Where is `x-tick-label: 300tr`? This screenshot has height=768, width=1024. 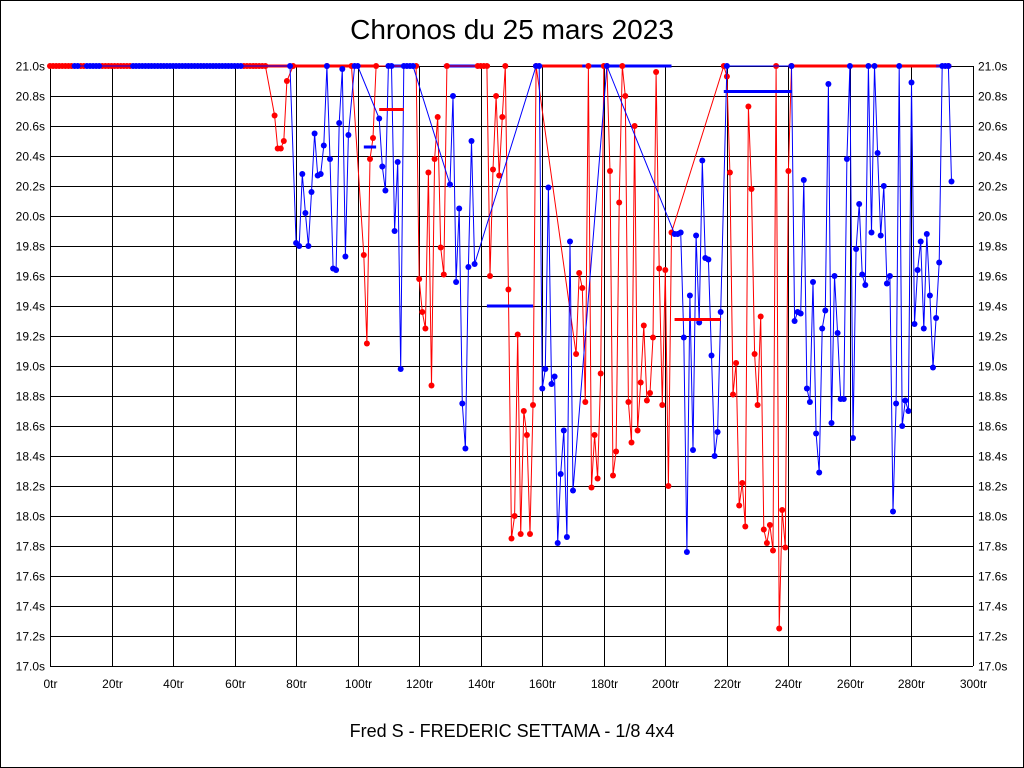
x-tick-label: 300tr is located at coordinates (973, 684).